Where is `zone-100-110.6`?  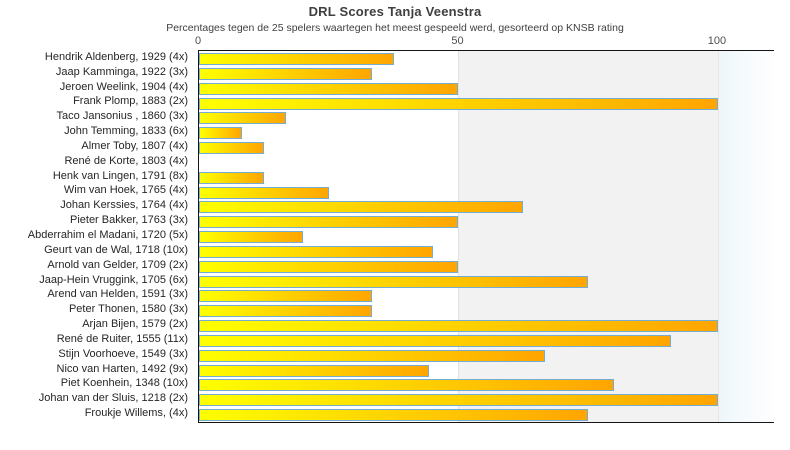
zone-100-110.6 is located at coordinates (745, 236).